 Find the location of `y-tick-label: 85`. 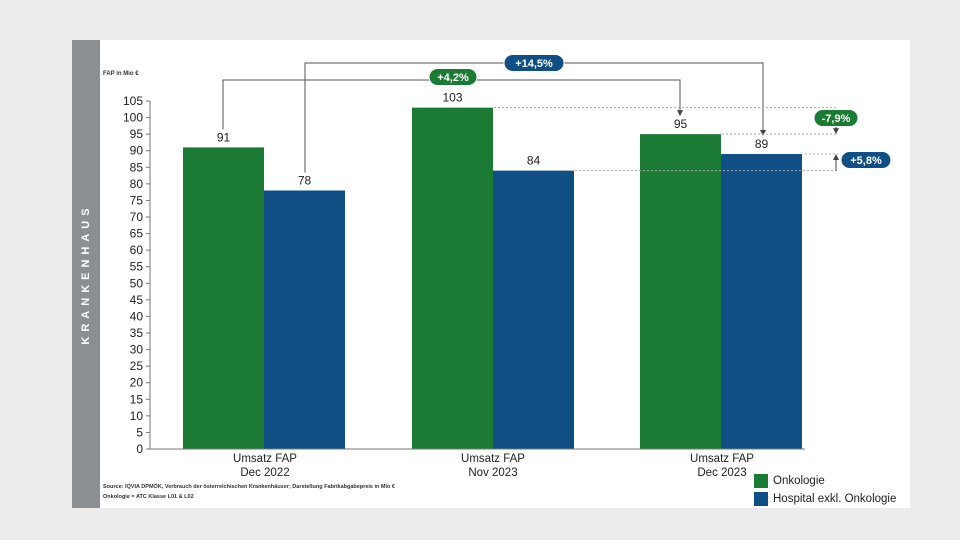

y-tick-label: 85 is located at coordinates (137, 167).